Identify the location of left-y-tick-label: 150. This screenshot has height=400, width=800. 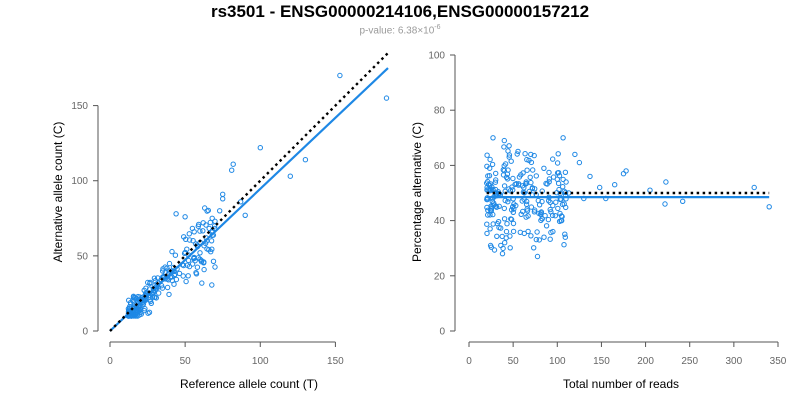
(79, 106).